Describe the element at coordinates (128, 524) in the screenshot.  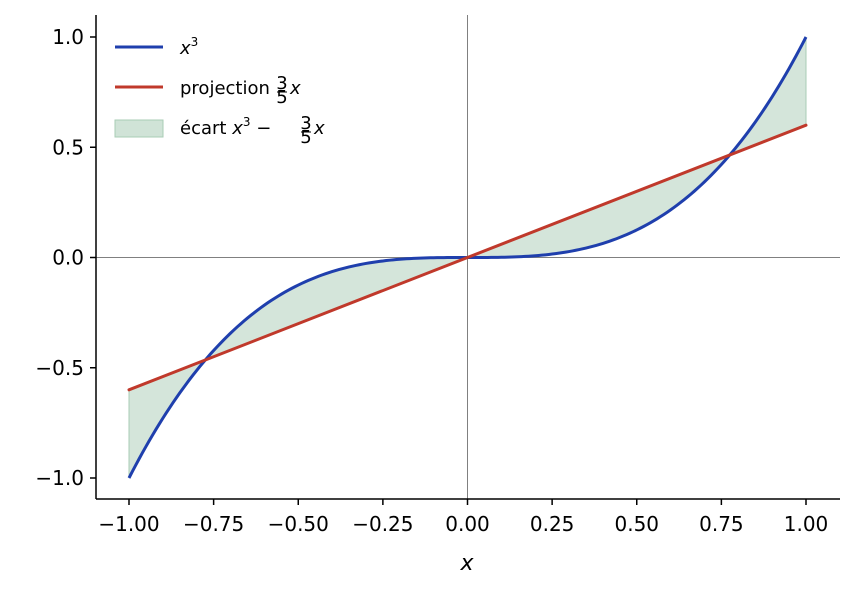
I see `x-tick-label: −1.00` at that location.